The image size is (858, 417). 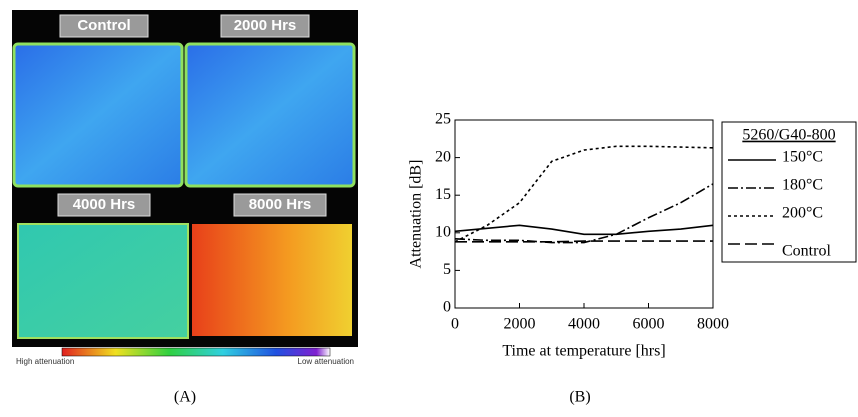 I want to click on legend-title: 5260/G40-800, so click(x=788, y=135).